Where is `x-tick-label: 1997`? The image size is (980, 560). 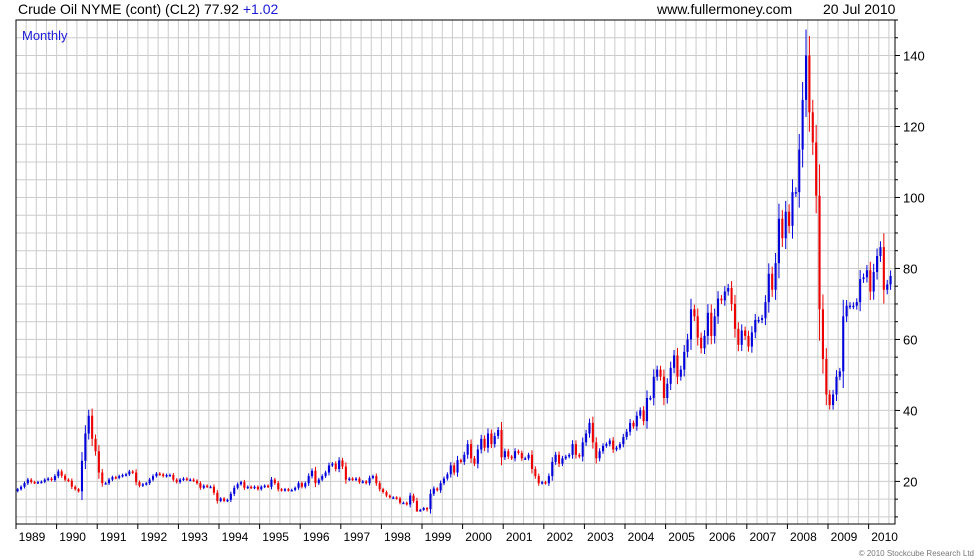
x-tick-label: 1997 is located at coordinates (356, 537).